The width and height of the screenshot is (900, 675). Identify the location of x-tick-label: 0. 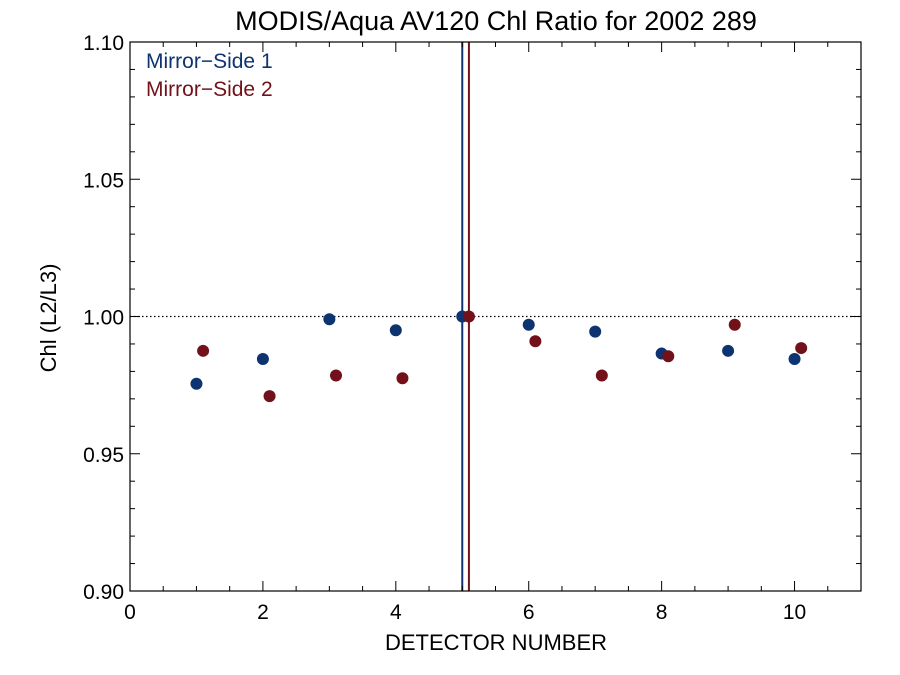
(130, 612).